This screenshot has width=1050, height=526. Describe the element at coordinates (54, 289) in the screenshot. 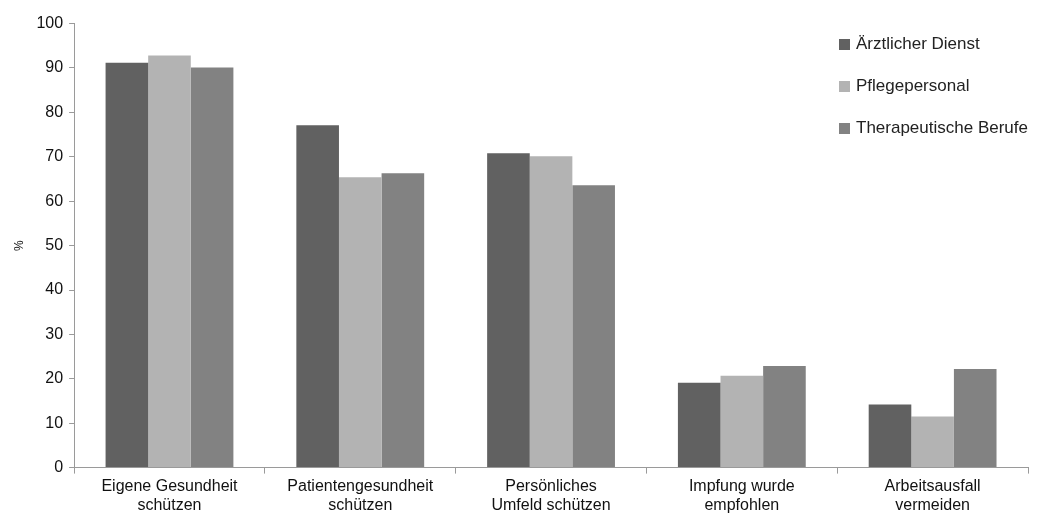

I see `y-tick-label: 40` at that location.